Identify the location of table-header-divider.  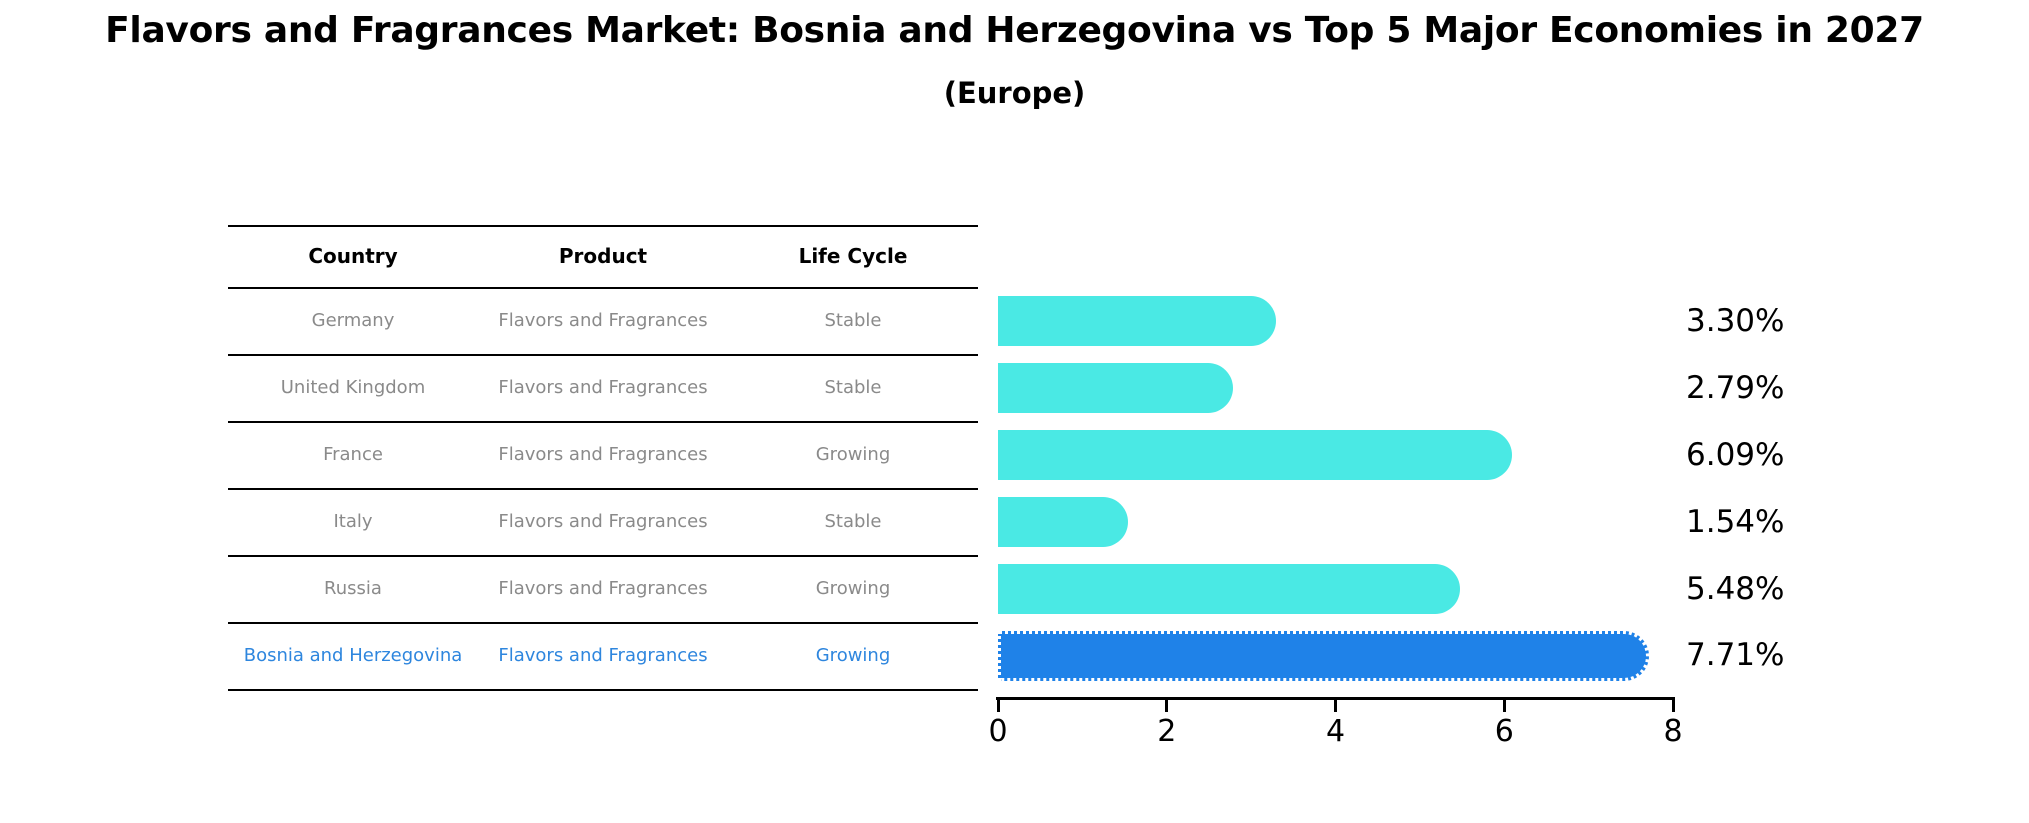
(603, 288).